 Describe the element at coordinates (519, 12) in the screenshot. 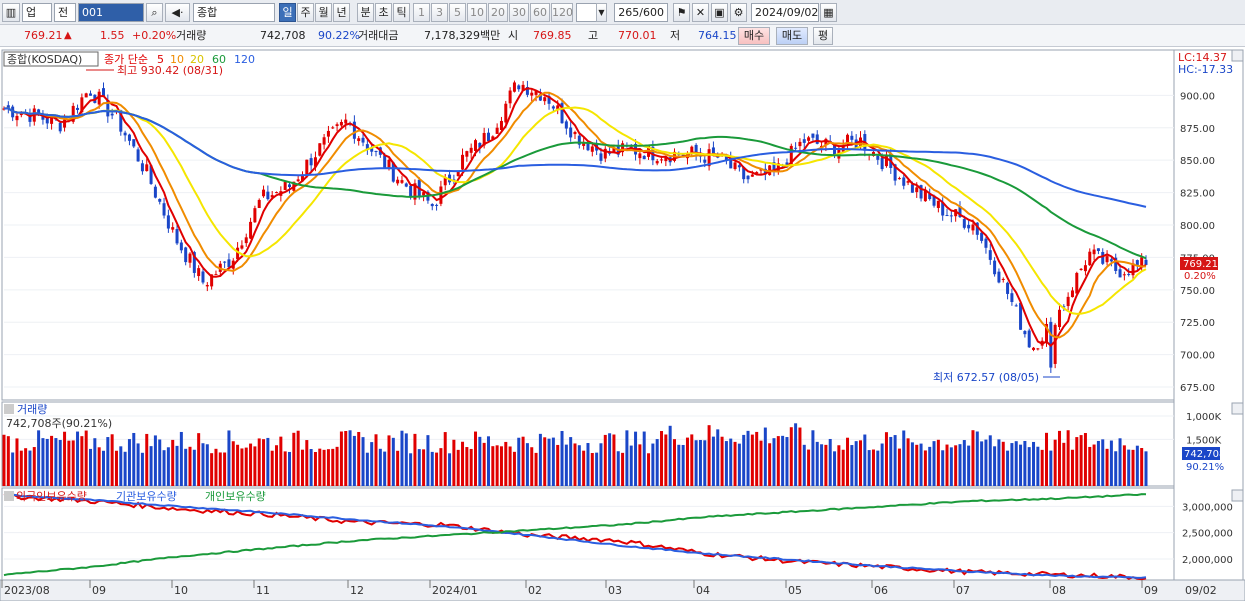

I see `interval-30: 30` at that location.